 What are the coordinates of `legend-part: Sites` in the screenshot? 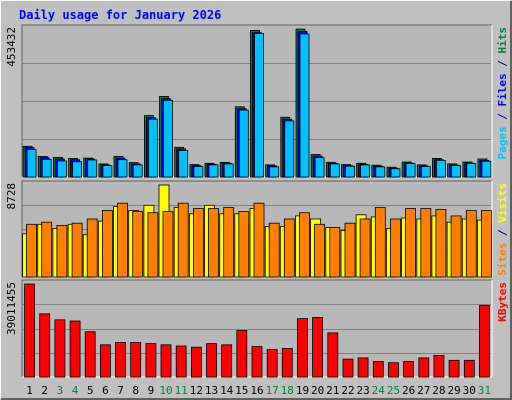 It's located at (502, 259).